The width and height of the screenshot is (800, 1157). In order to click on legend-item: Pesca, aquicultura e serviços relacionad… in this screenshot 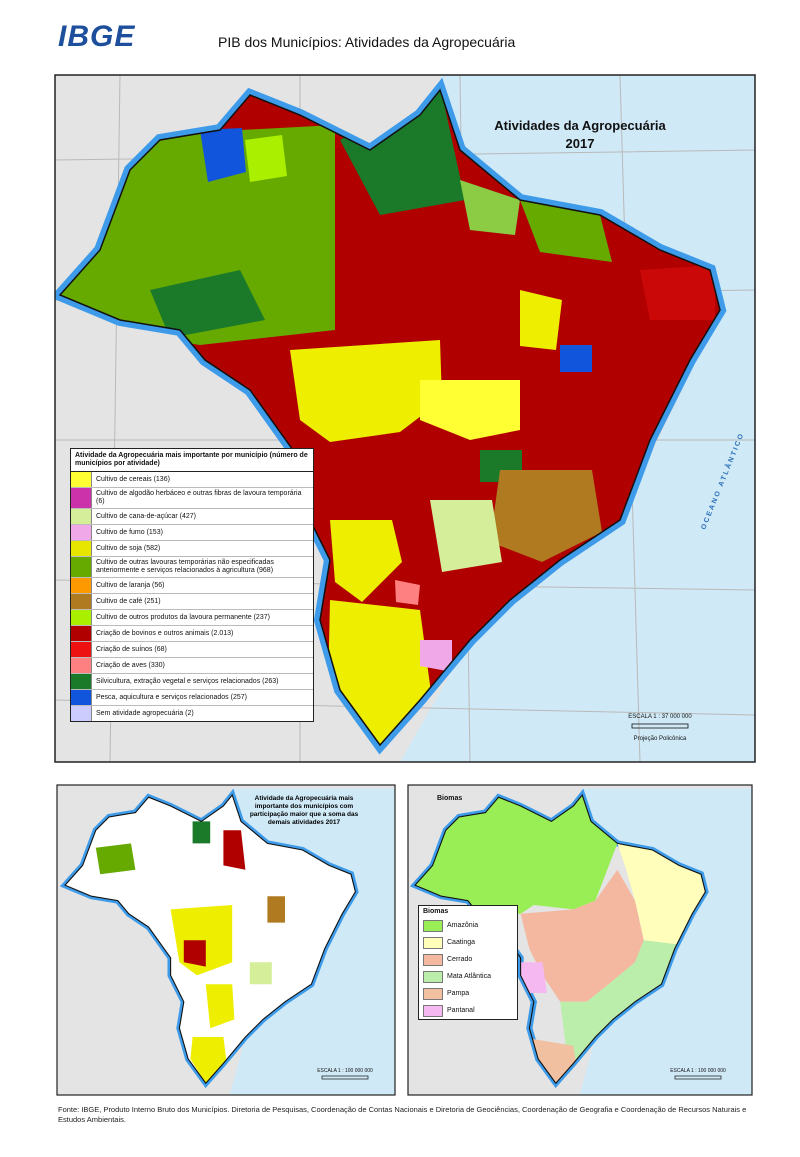, I will do `click(192, 698)`.